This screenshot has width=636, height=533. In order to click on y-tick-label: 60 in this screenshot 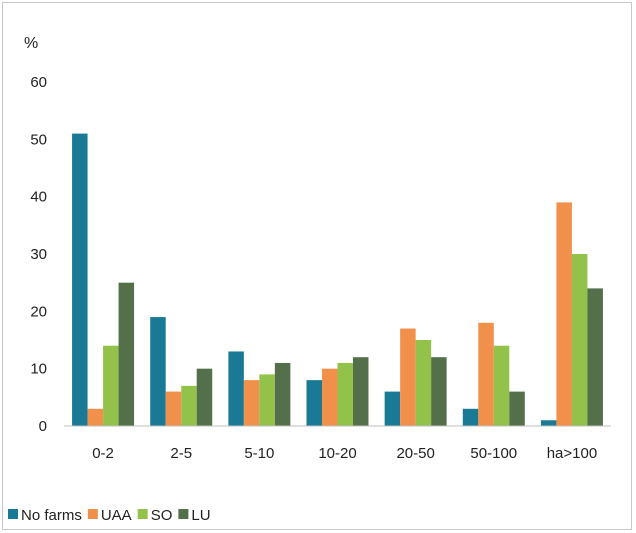, I will do `click(38, 82)`.